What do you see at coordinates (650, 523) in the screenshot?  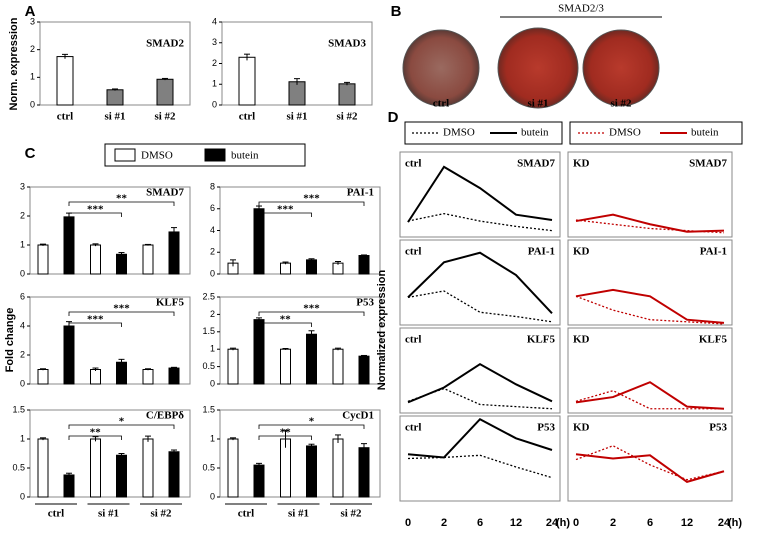 I see `x-tick-label: 6` at bounding box center [650, 523].